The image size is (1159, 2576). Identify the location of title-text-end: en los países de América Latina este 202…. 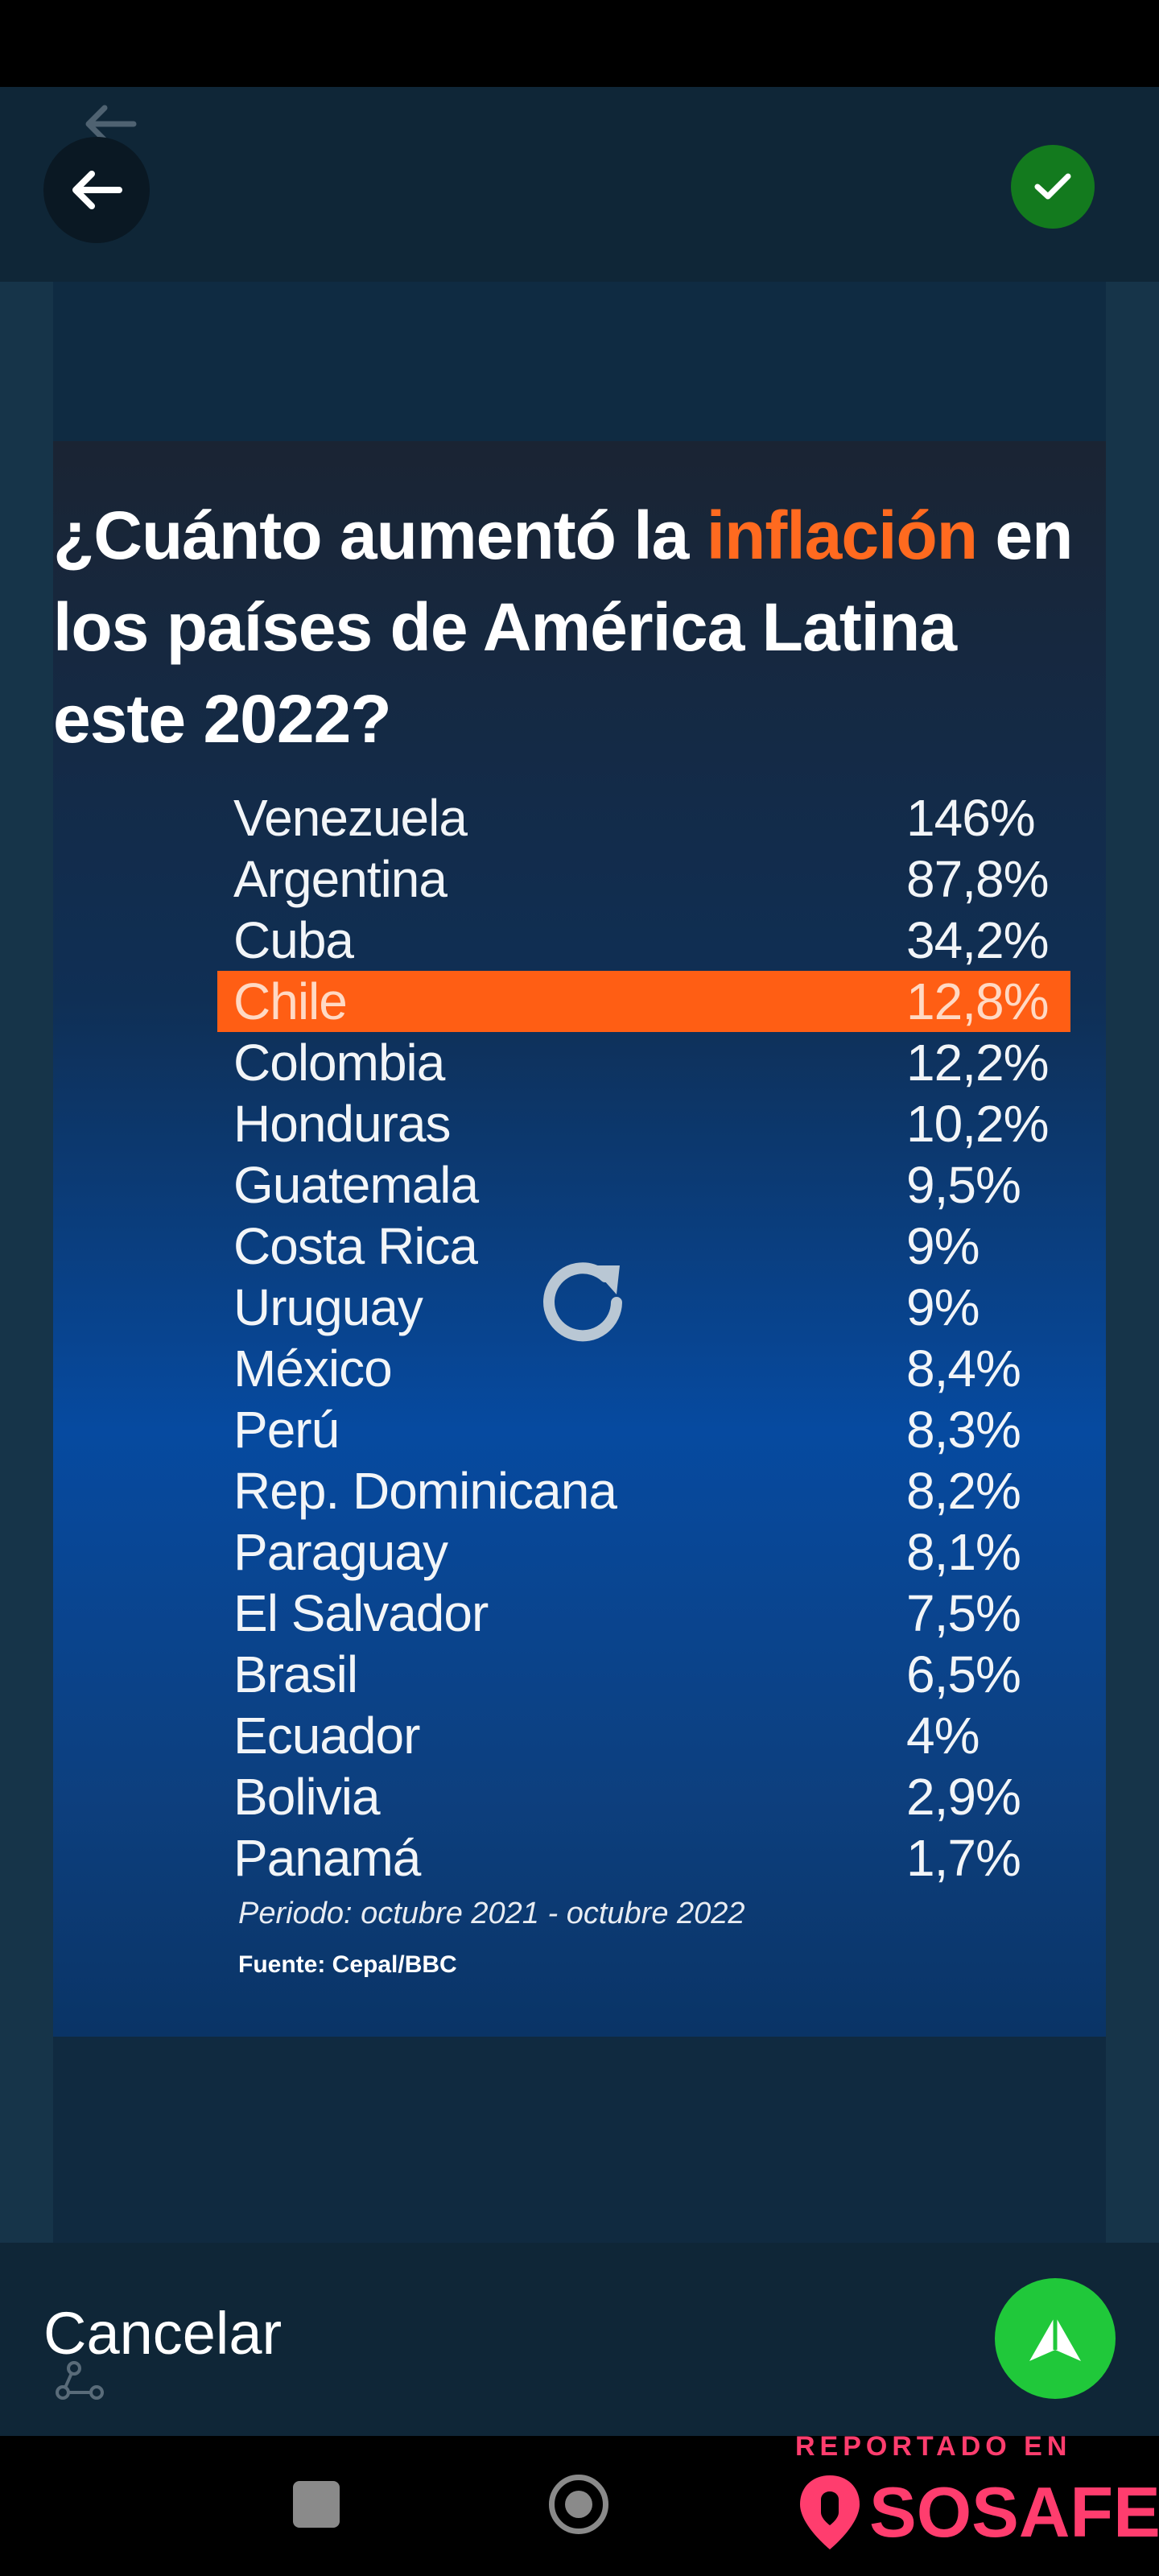
(563, 627).